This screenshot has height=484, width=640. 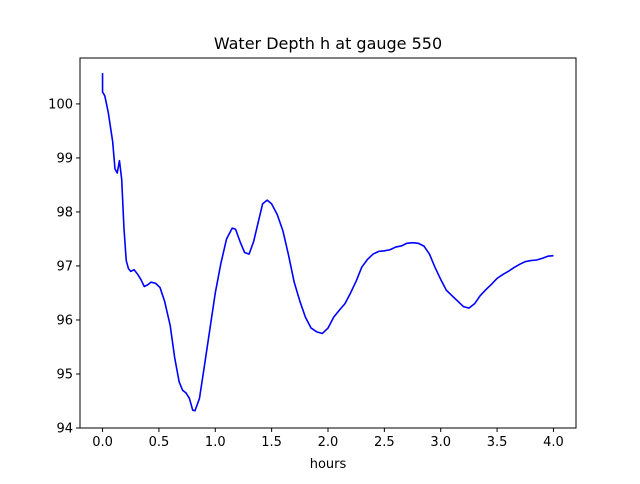 What do you see at coordinates (328, 43) in the screenshot?
I see `chart-title: Water Depth h at gauge 550` at bounding box center [328, 43].